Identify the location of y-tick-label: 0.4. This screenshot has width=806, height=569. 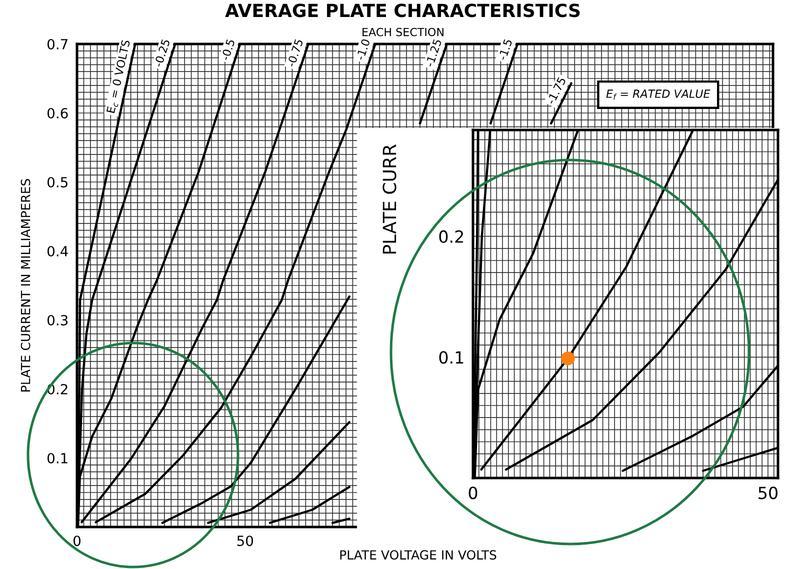
(57, 251).